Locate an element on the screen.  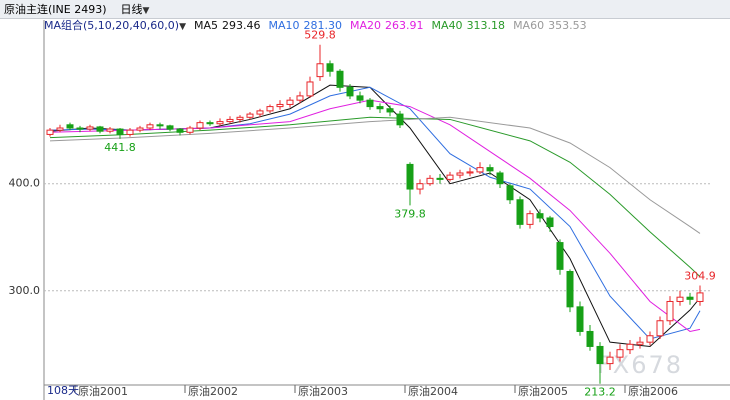
y-tick-label: 400.0 is located at coordinates (25, 183).